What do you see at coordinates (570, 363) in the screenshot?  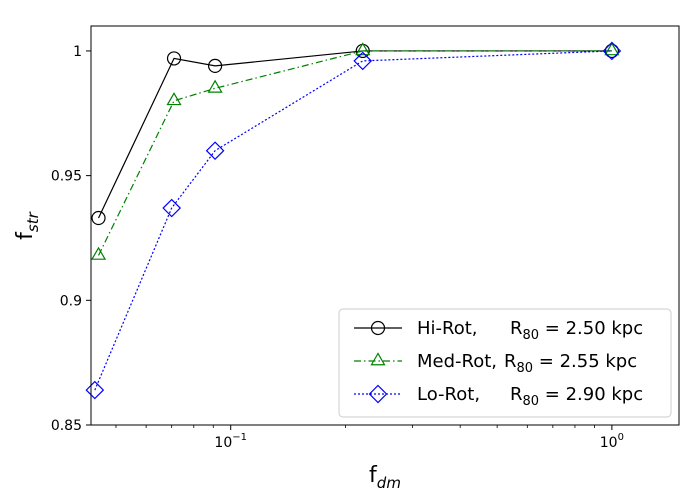 I see `legend-radius: R80 = 2.55 kpc` at bounding box center [570, 363].